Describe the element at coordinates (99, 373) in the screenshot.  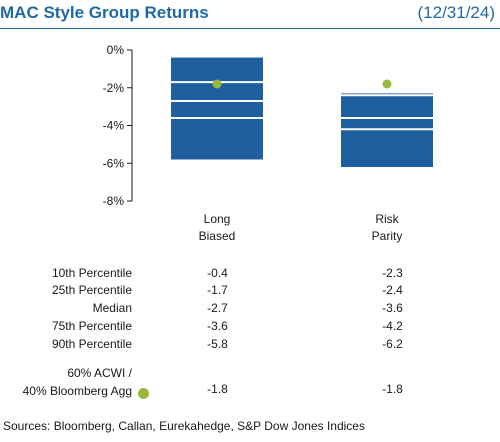
I see `benchmark-label-line1: 60% ACWI /` at that location.